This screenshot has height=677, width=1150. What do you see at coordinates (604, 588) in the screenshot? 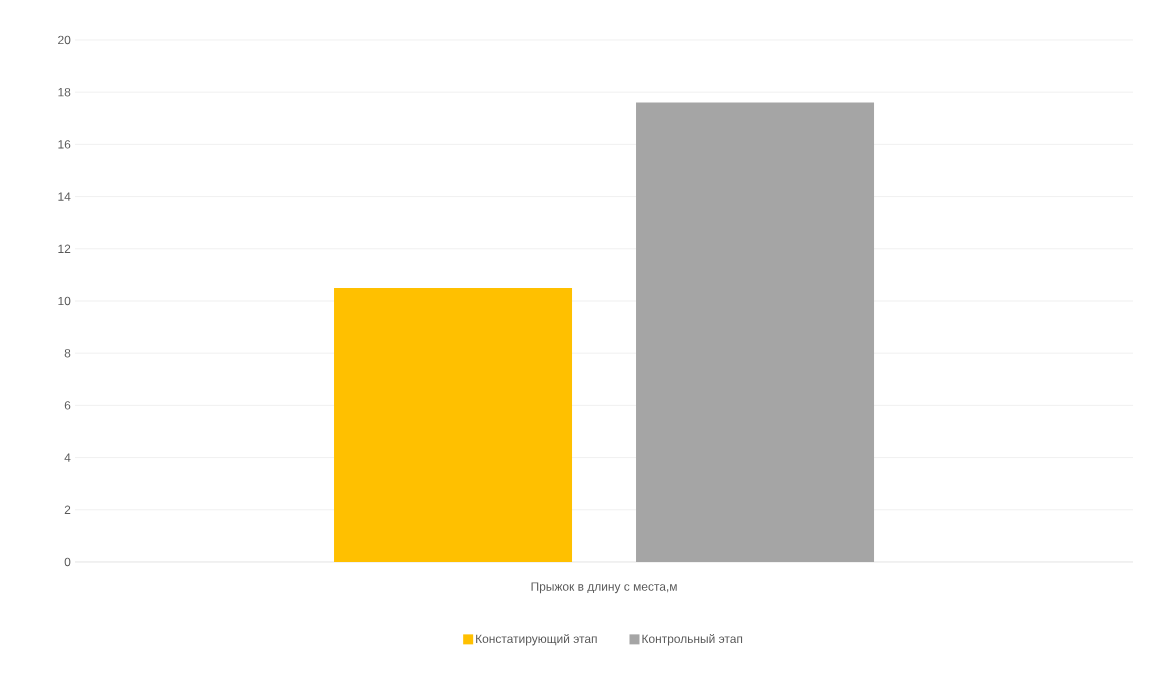
I see `x-tick-label: Прыжок в длину с места,м` at bounding box center [604, 588].